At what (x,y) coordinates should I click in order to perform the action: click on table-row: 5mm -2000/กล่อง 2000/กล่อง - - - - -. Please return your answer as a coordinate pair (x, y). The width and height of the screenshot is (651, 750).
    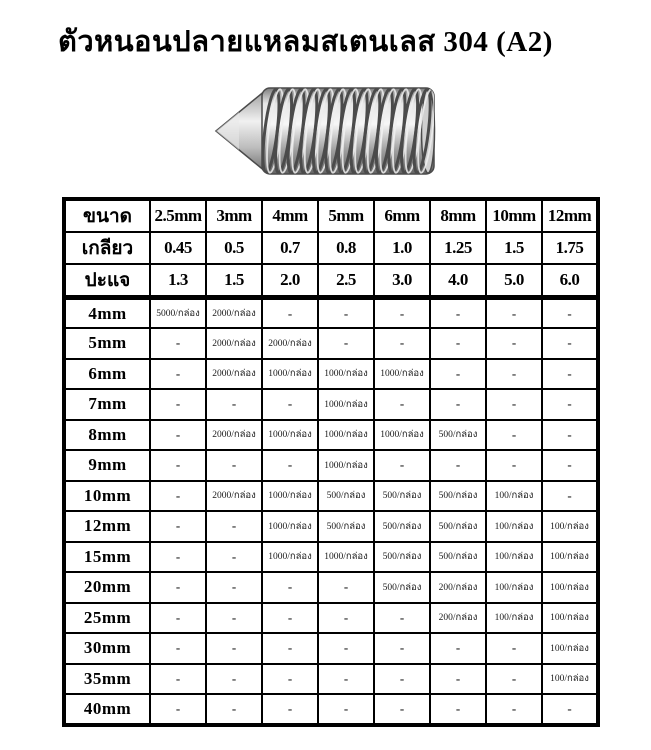
    Looking at the image, I should click on (331, 343).